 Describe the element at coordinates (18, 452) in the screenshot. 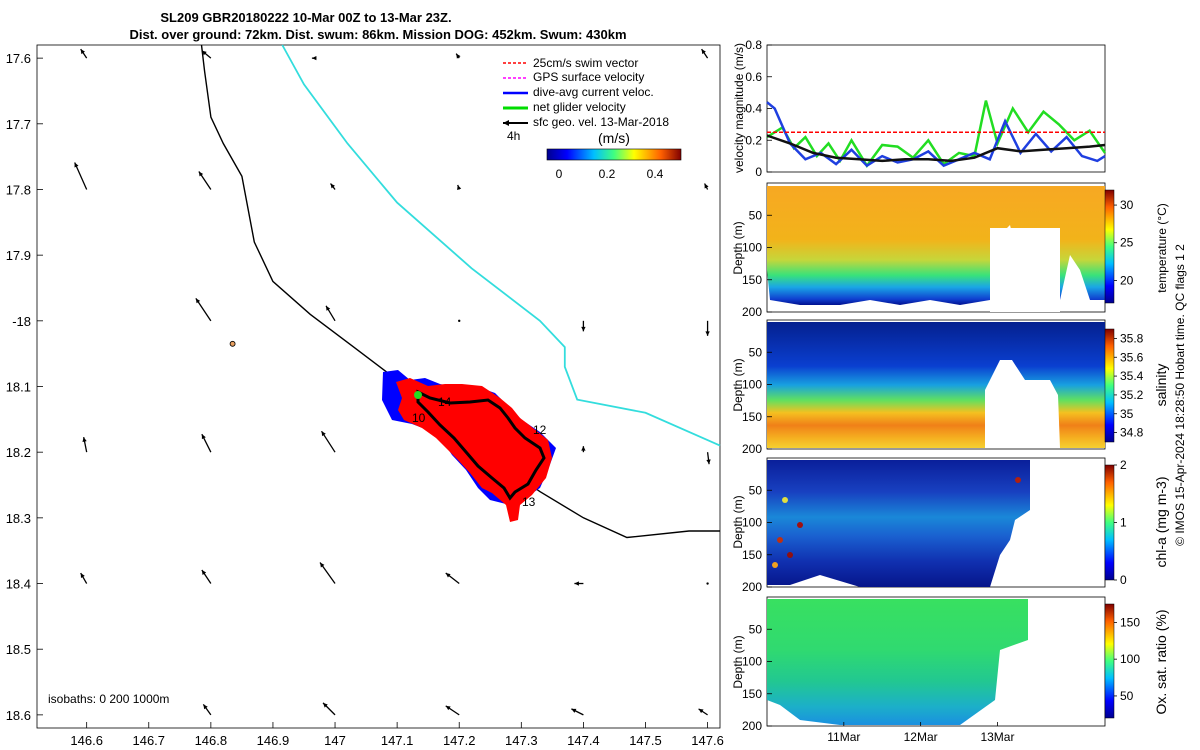

I see `map-ytick-label: 18.2` at that location.